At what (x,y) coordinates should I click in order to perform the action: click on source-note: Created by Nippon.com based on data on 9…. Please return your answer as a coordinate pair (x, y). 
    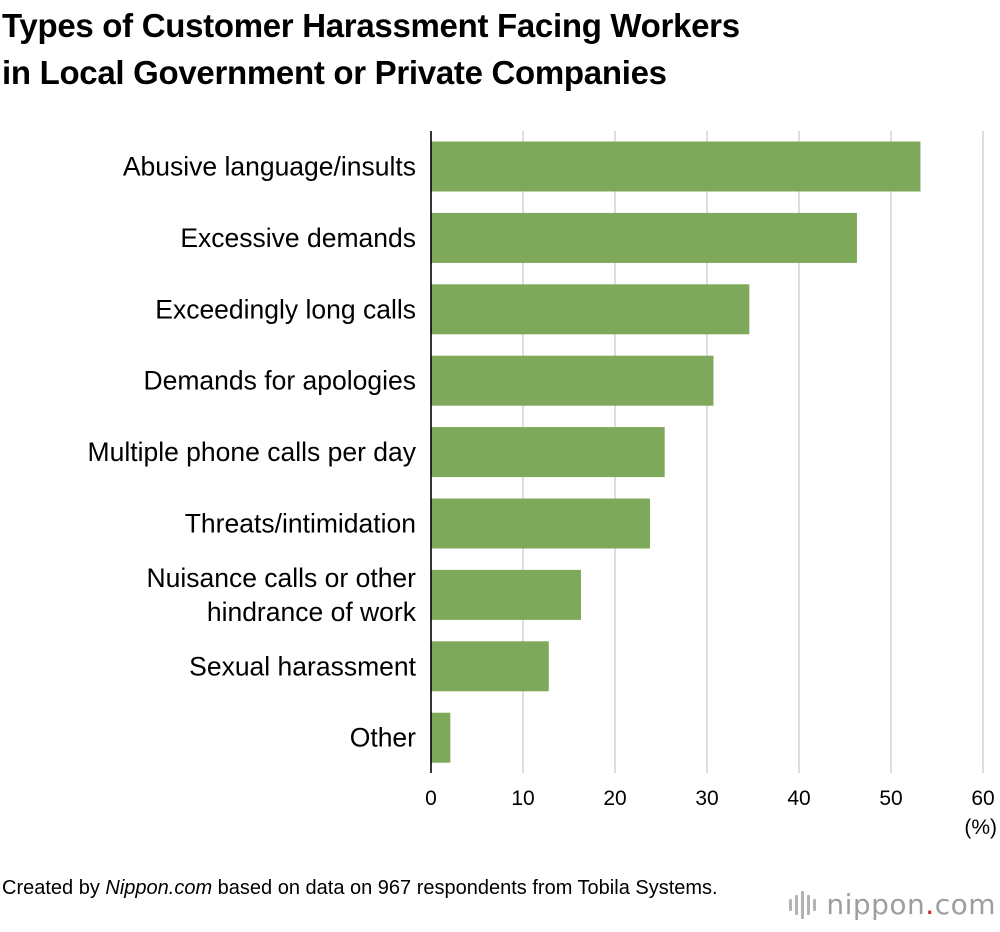
    Looking at the image, I should click on (372, 888).